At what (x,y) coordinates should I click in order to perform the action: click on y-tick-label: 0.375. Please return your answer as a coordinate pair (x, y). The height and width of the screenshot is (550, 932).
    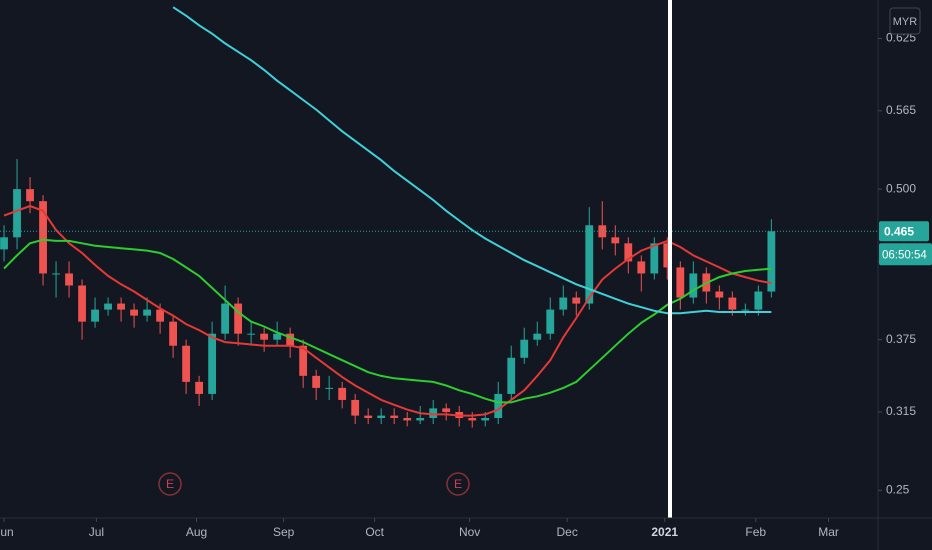
    Looking at the image, I should click on (901, 339).